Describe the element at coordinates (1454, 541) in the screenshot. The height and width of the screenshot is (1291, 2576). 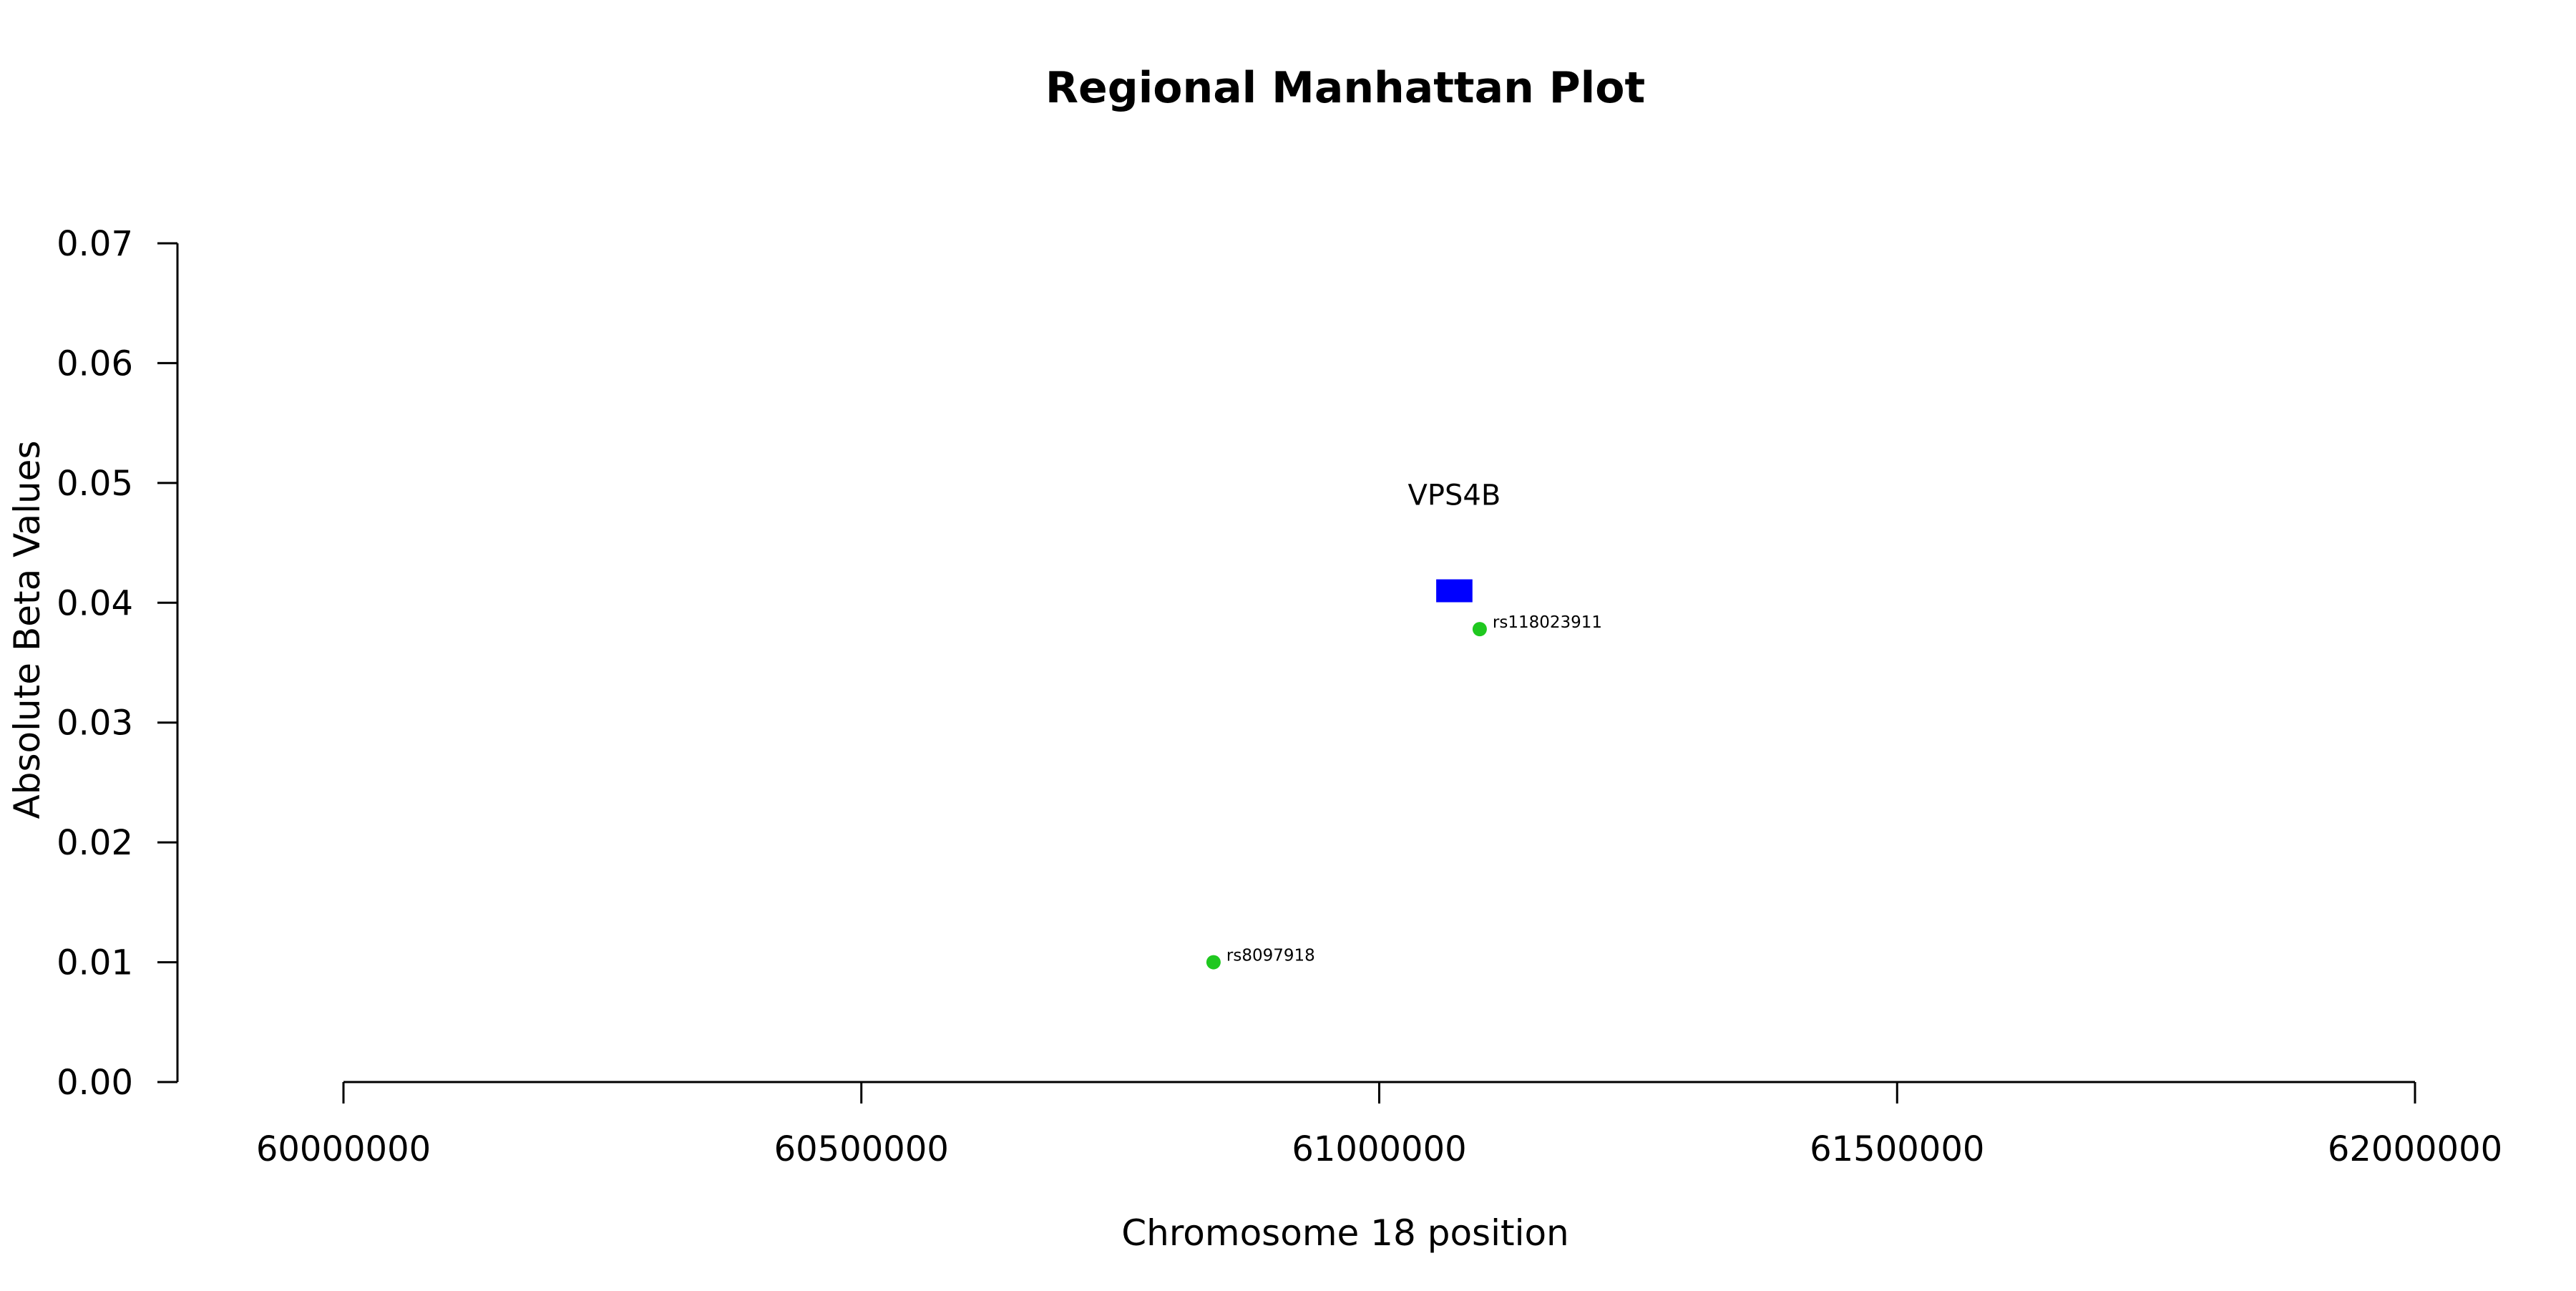
I see `gene-markers: VPS4B` at that location.